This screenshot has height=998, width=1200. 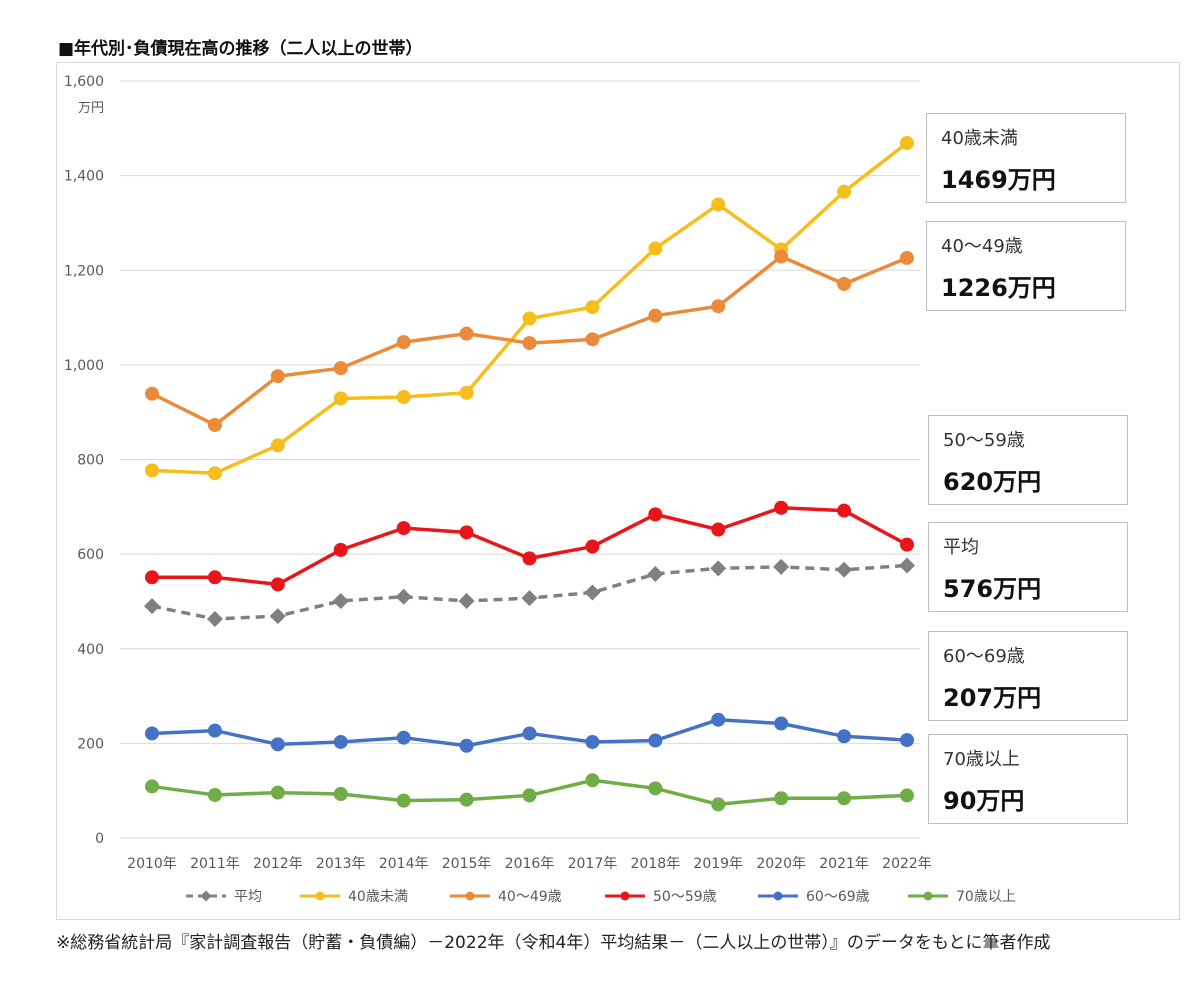 I want to click on callout-60s: 60～69歳 207万円, so click(x=1028, y=676).